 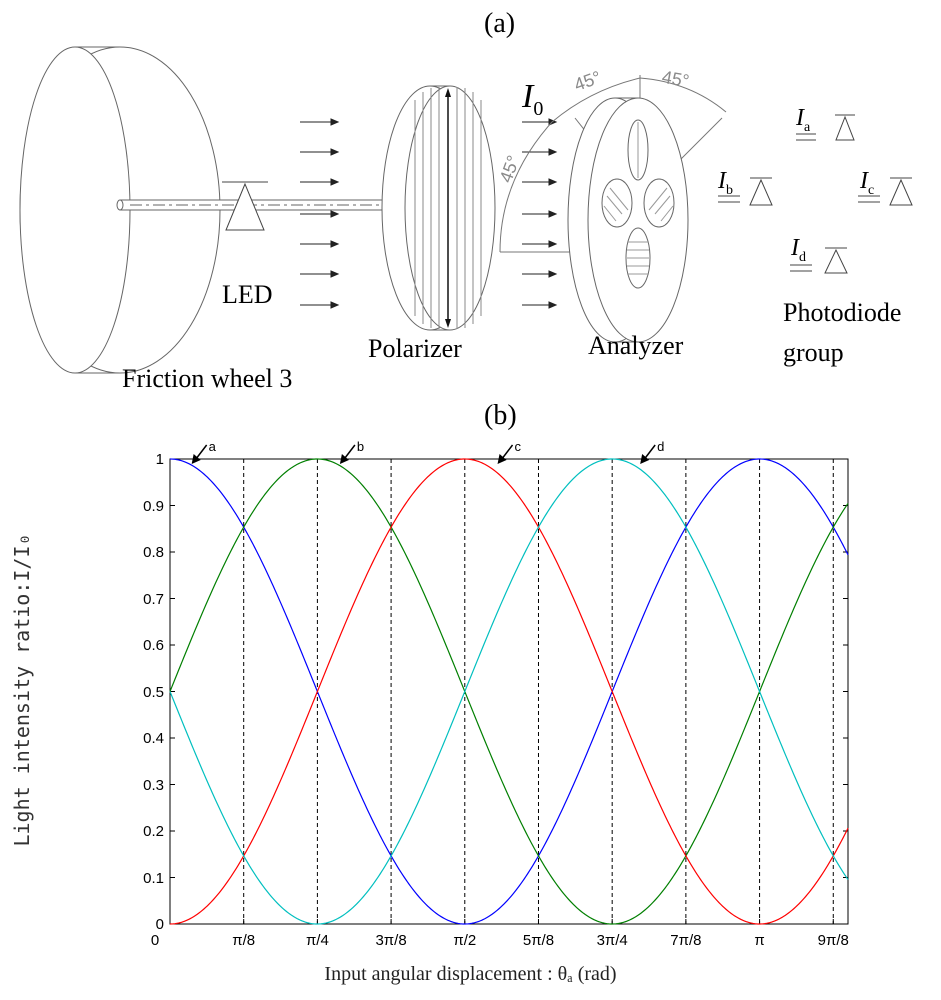 What do you see at coordinates (22, 690) in the screenshot?
I see `y-axis-label: Light intensity ratio:I/I₀` at bounding box center [22, 690].